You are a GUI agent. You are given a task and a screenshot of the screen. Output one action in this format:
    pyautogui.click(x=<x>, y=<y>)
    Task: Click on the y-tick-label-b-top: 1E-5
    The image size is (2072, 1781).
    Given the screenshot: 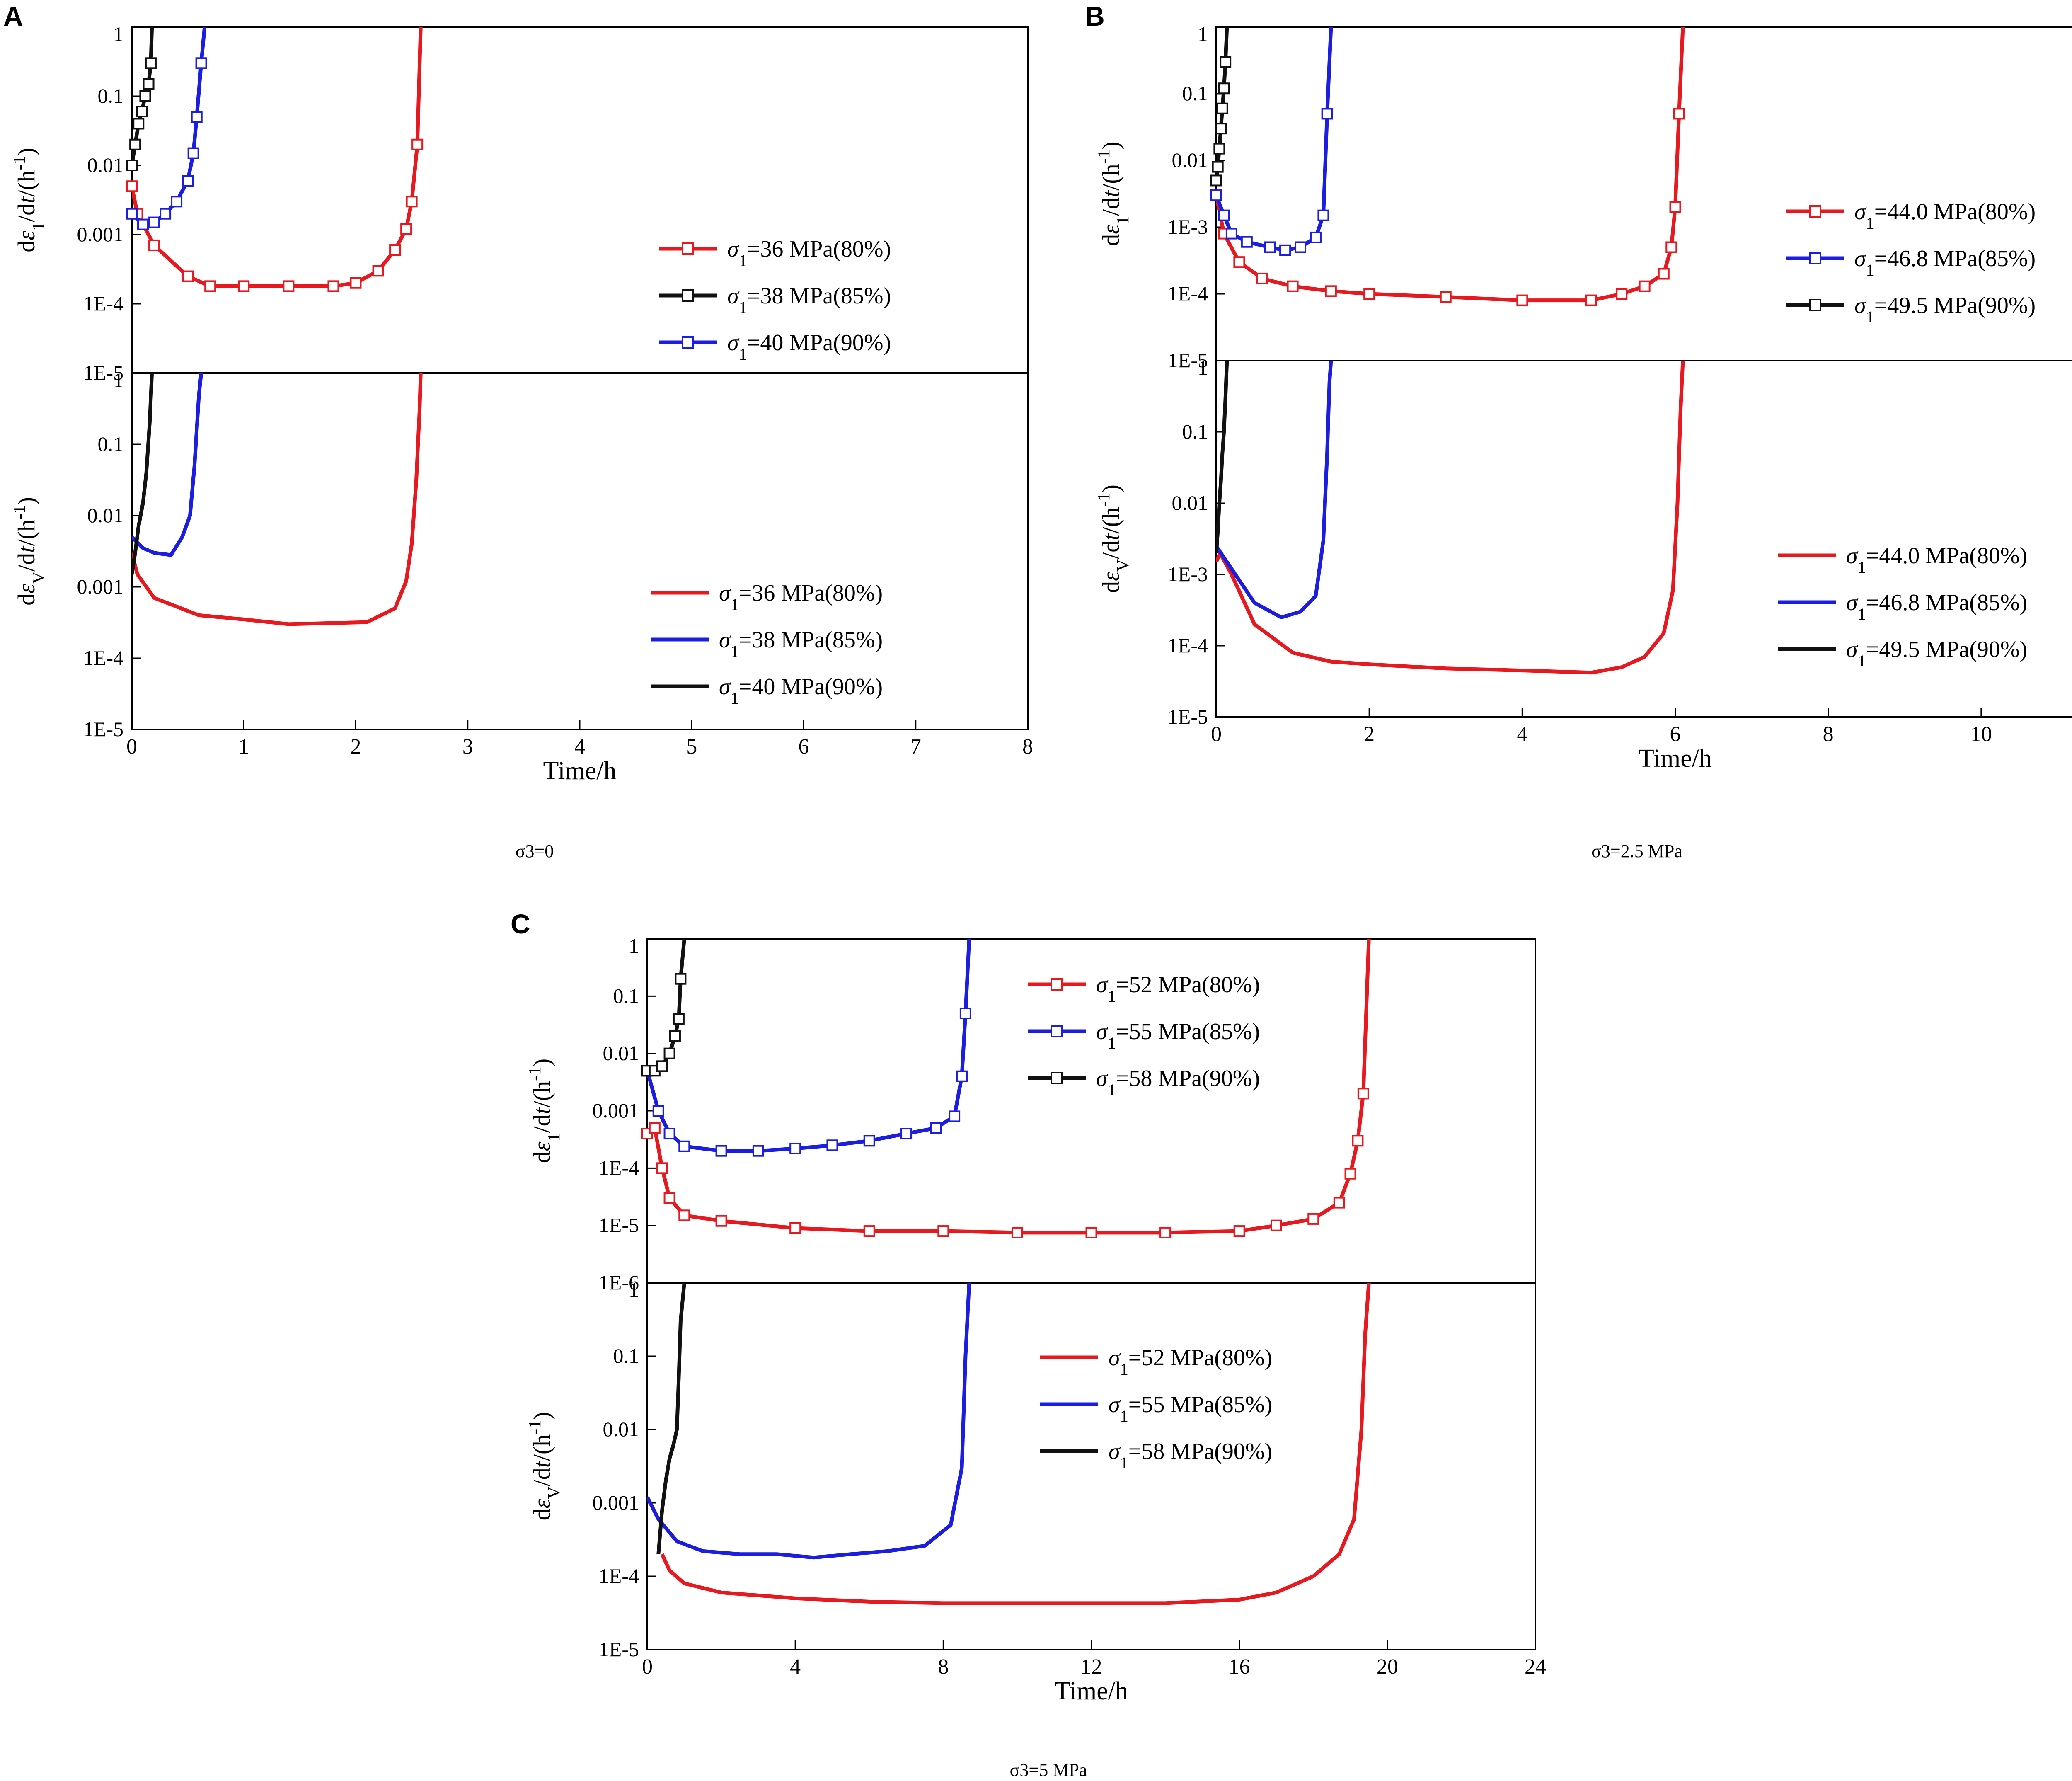 What is the action you would take?
    pyautogui.click(x=1188, y=360)
    